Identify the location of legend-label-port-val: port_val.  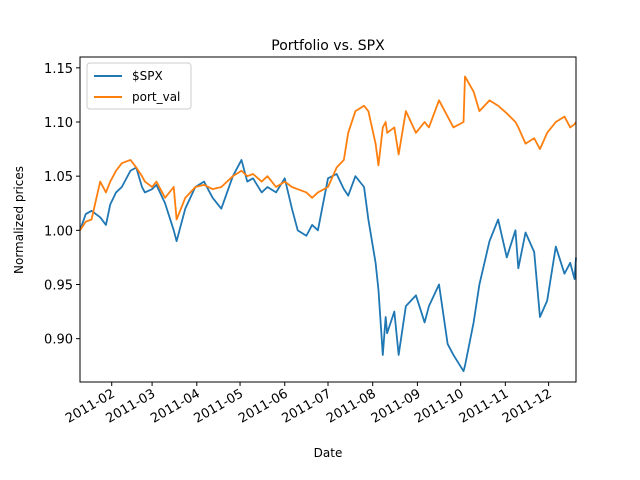
(156, 97).